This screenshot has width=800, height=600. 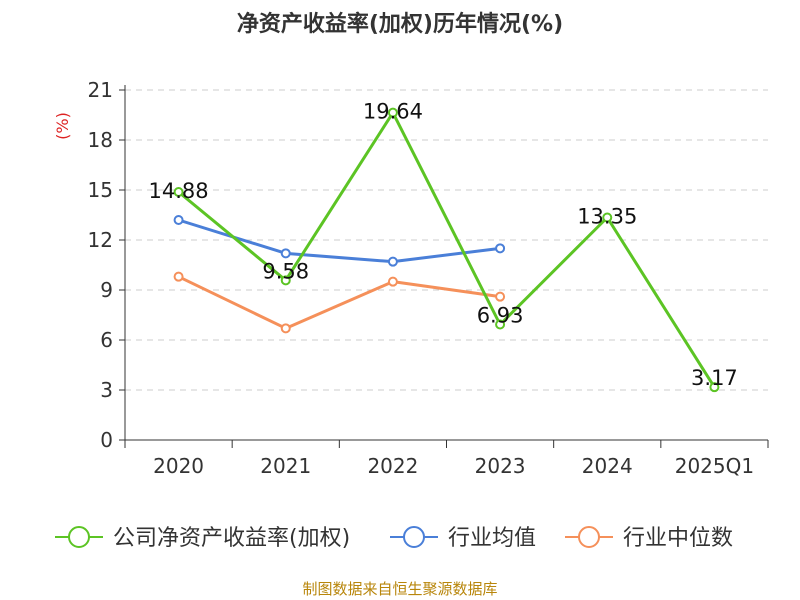 I want to click on legend-label: 公司净资产收益率(加权), so click(x=231, y=538).